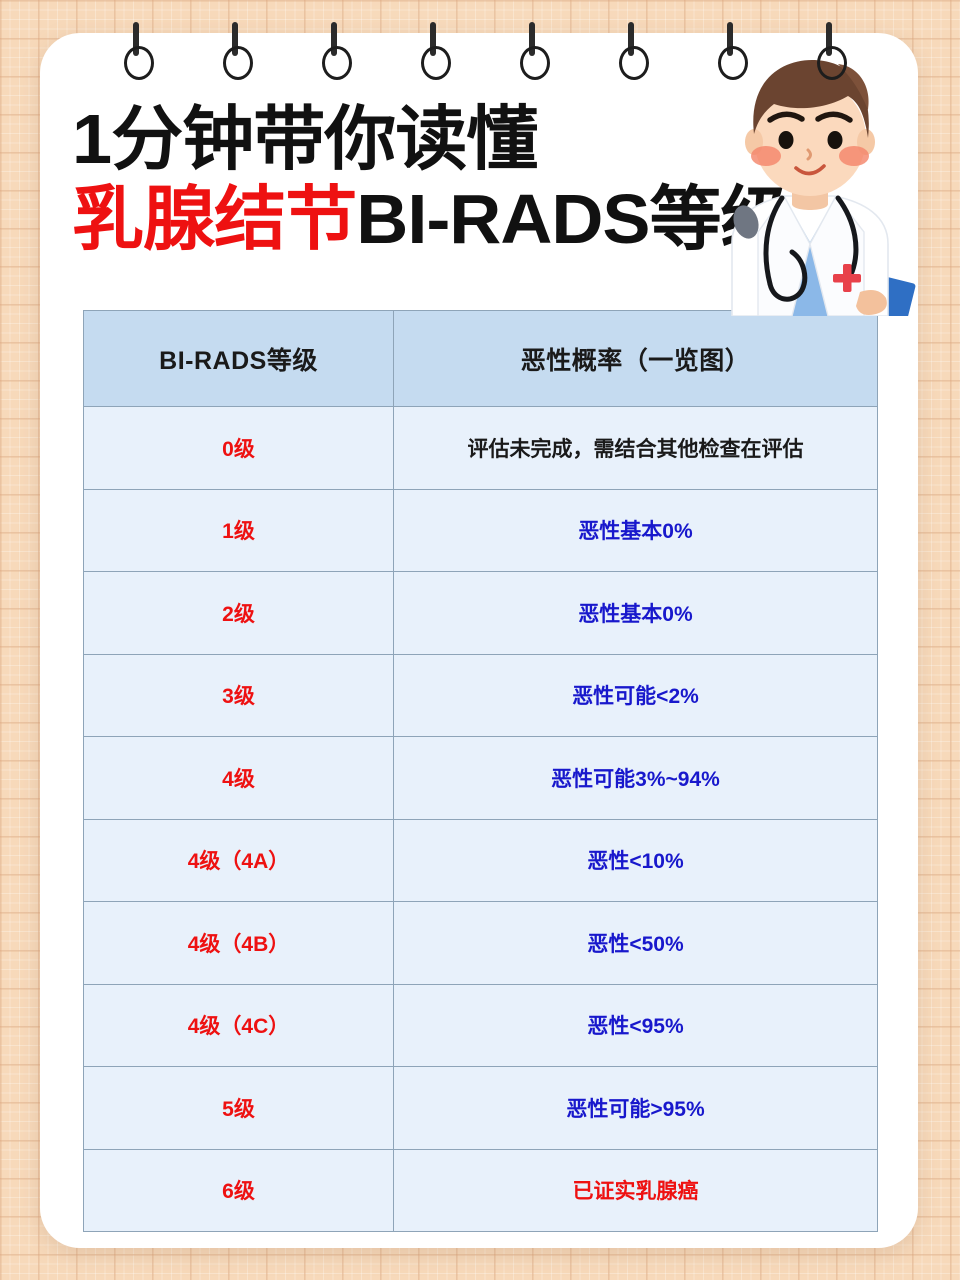 Image resolution: width=960 pixels, height=1280 pixels. Describe the element at coordinates (635, 448) in the screenshot. I see `probability-cell: 评估未完成，需结合其他检查在评估` at that location.